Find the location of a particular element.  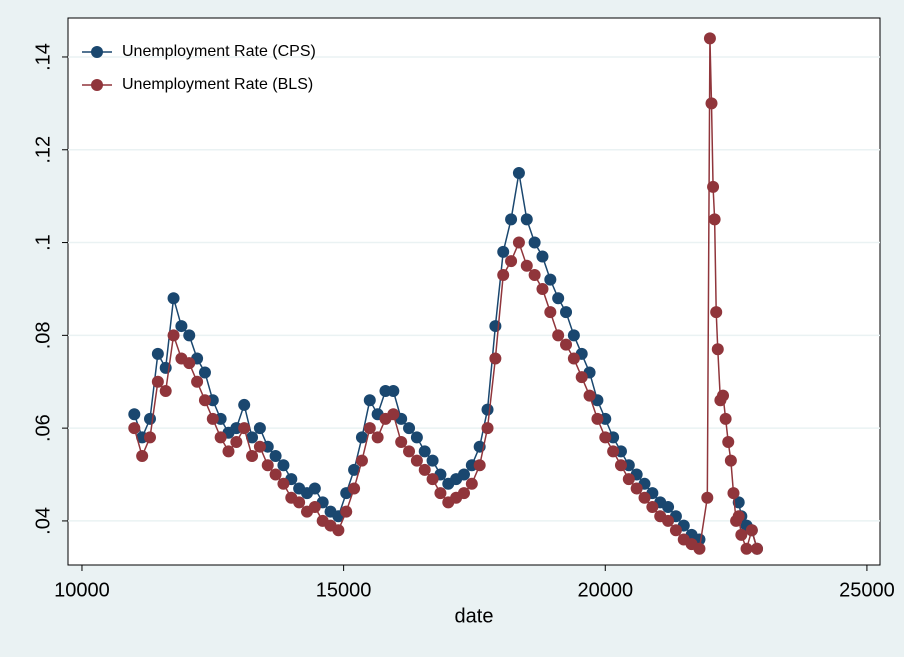

y-tick-label: .12 is located at coordinates (43, 150).